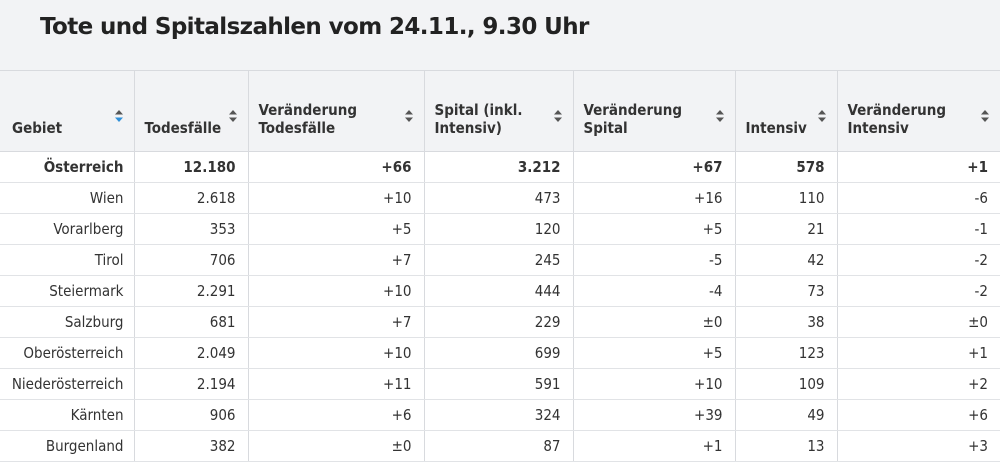 The image size is (1000, 462). I want to click on cell-gebiet: Wien, so click(67, 198).